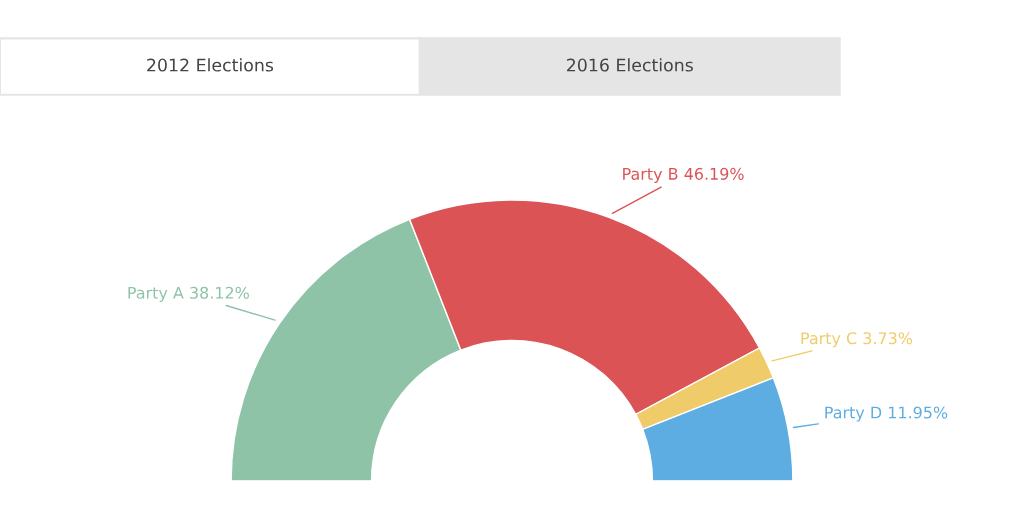  Describe the element at coordinates (188, 294) in the screenshot. I see `slice-label: Party A 38.12%` at that location.